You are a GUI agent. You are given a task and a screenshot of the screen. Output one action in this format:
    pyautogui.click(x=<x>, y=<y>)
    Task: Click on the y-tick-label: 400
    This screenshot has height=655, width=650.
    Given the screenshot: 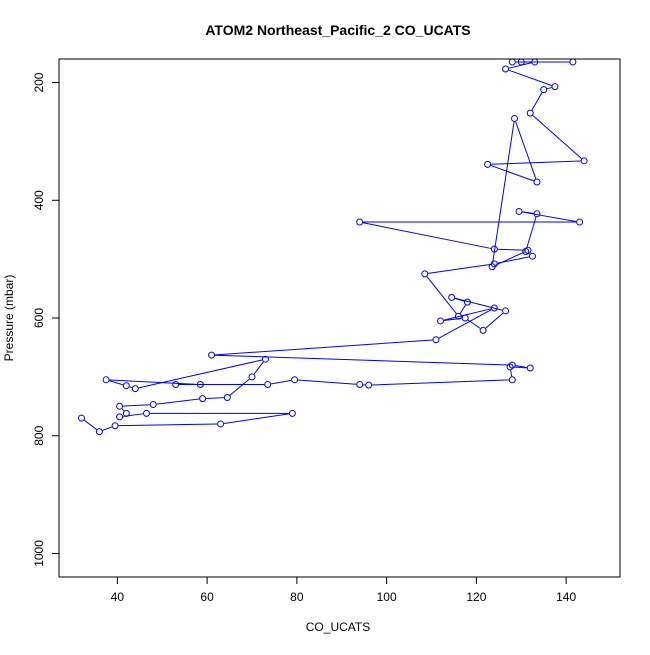 What is the action you would take?
    pyautogui.click(x=39, y=200)
    